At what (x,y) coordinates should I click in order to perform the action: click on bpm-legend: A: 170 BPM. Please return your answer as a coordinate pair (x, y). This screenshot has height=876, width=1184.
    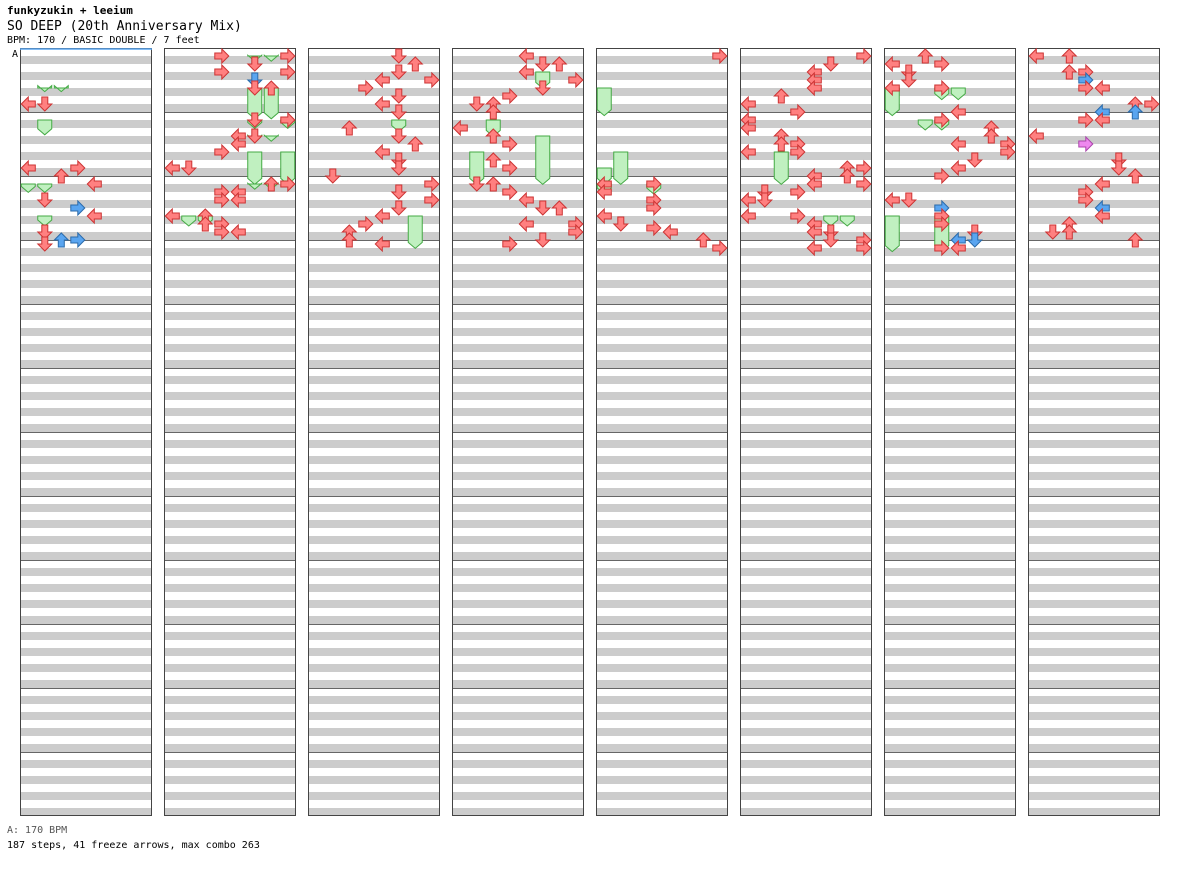
    Looking at the image, I should click on (37, 830).